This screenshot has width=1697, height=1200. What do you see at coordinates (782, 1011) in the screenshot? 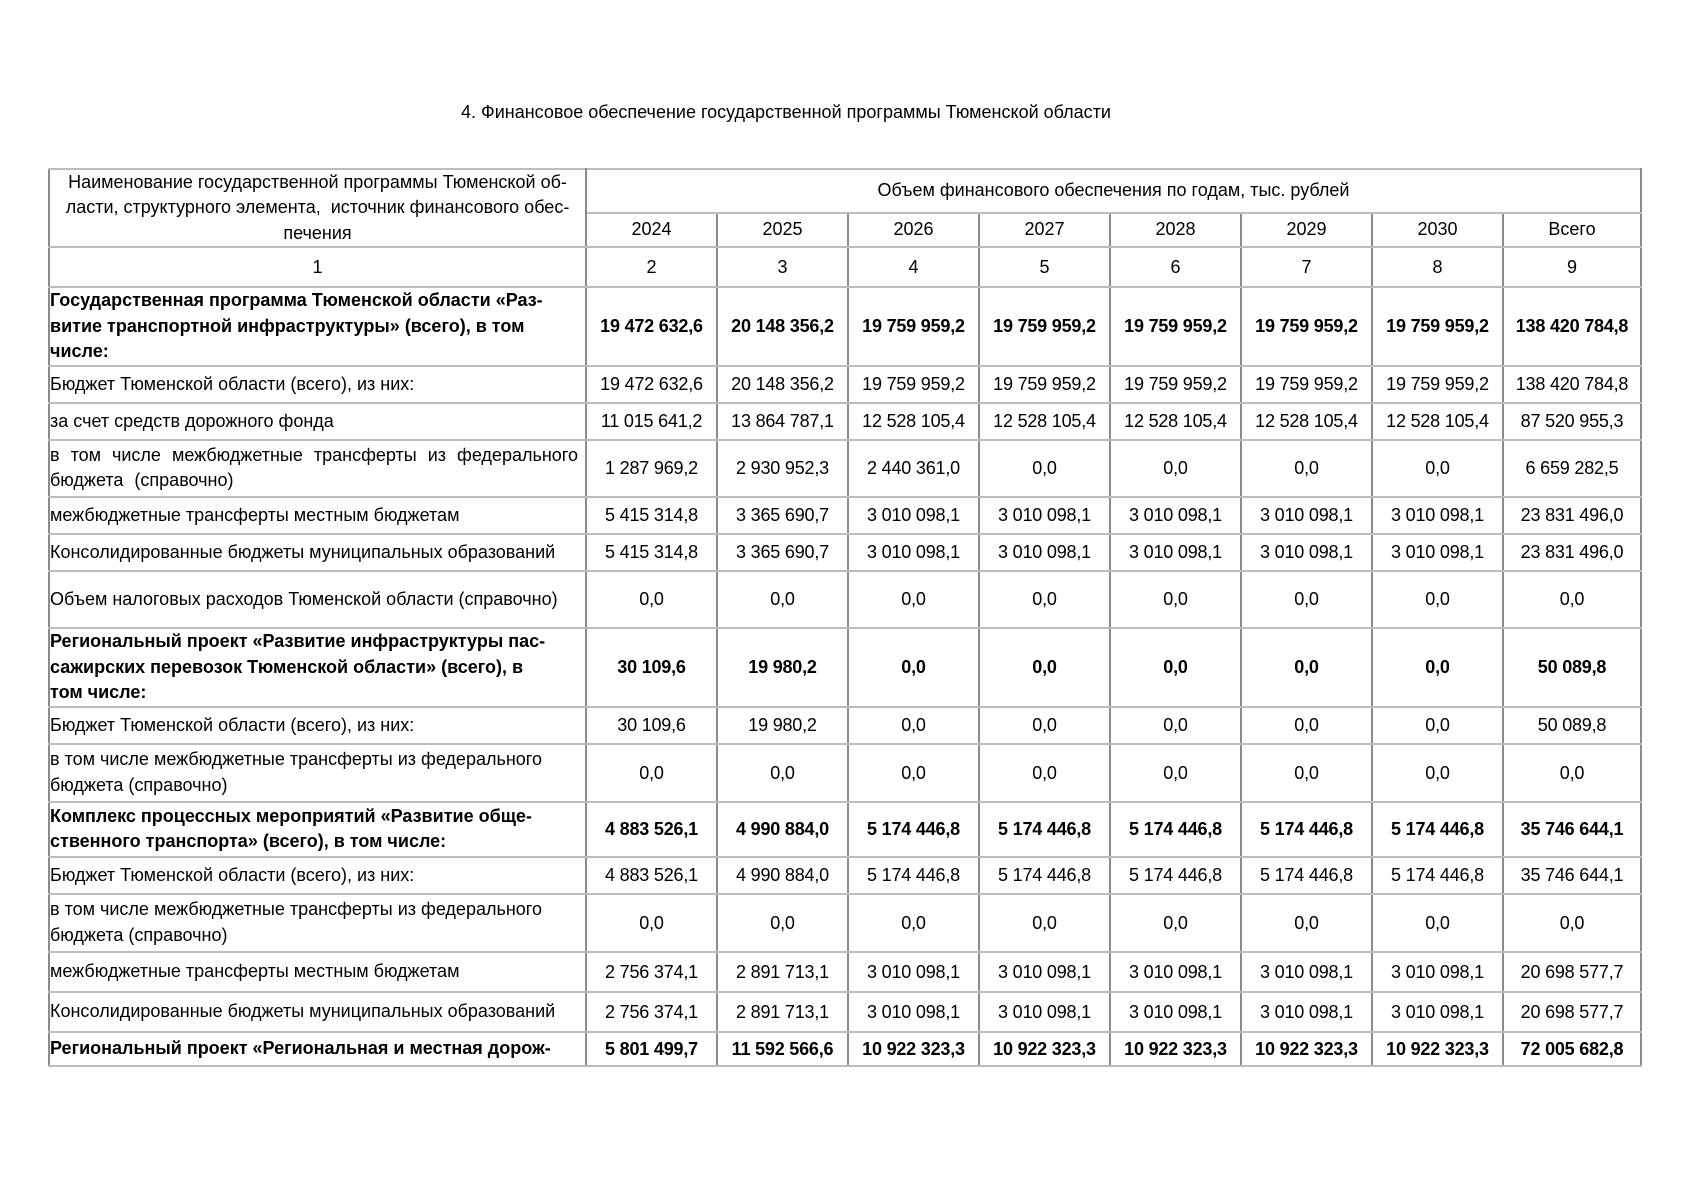
I see `value-cell: 2 891 713,1` at bounding box center [782, 1011].